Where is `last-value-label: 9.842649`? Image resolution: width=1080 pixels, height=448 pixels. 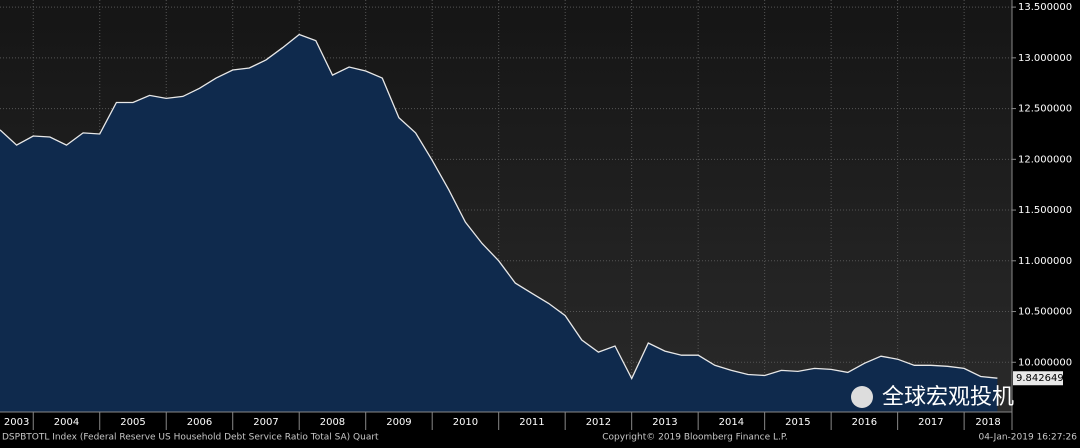
last-value-label: 9.842649 is located at coordinates (1040, 378).